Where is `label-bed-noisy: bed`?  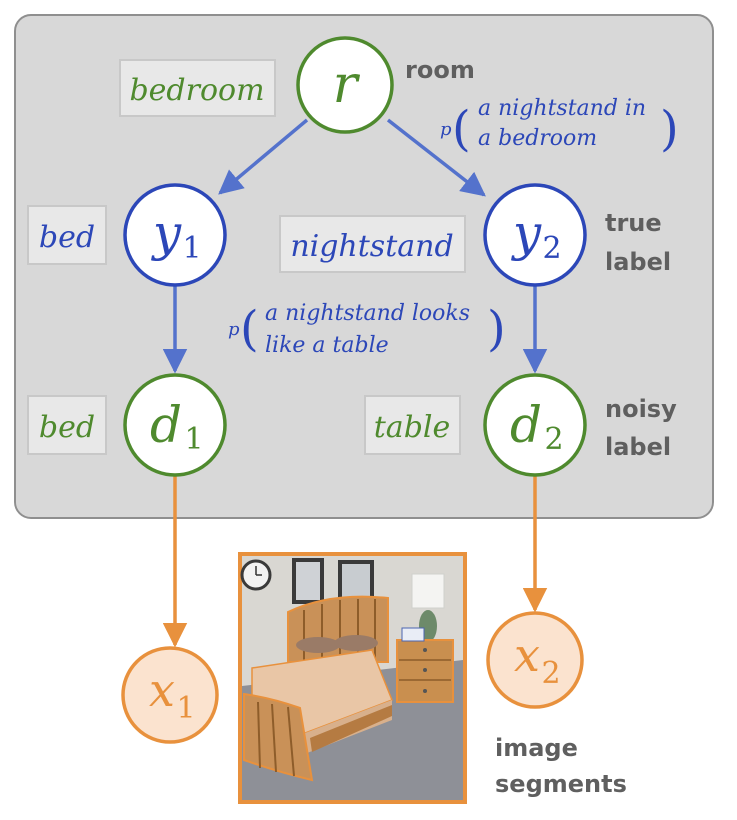
label-bed-noisy: bed is located at coordinates (67, 427).